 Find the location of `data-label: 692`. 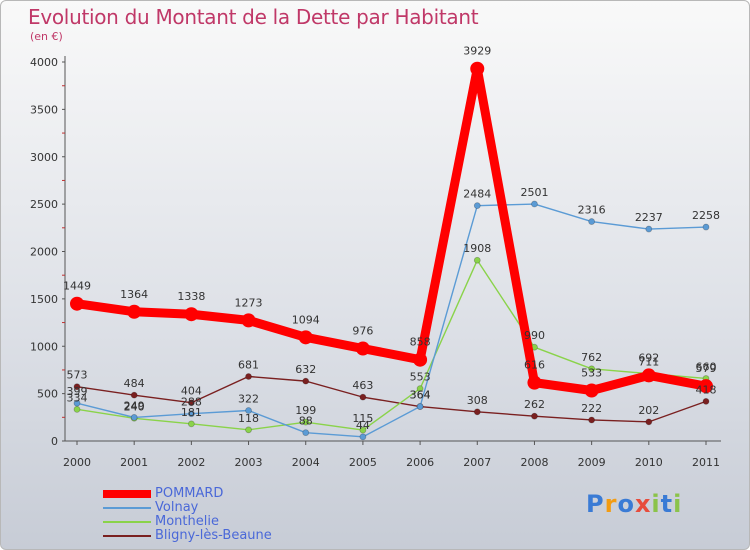

data-label: 692 is located at coordinates (648, 357).